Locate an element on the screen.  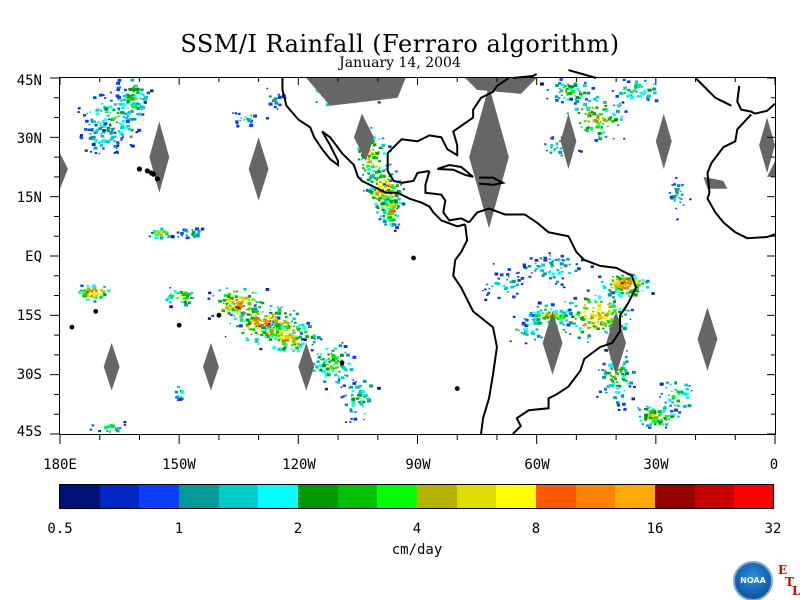
coastline-south-america-atlantic is located at coordinates (553, 321).